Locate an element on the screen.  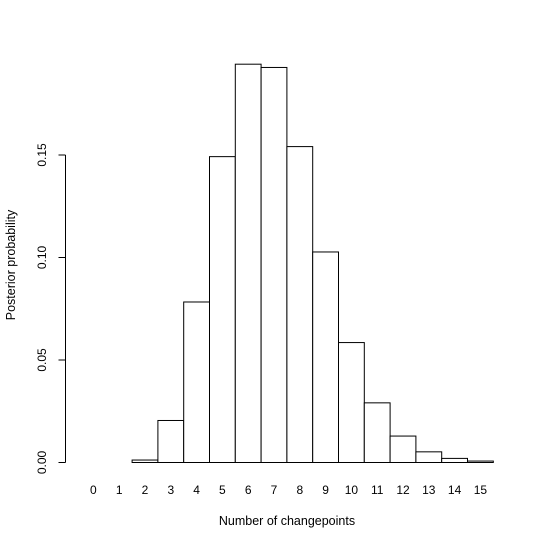
y-tick-label-0: 0.00 is located at coordinates (42, 462).